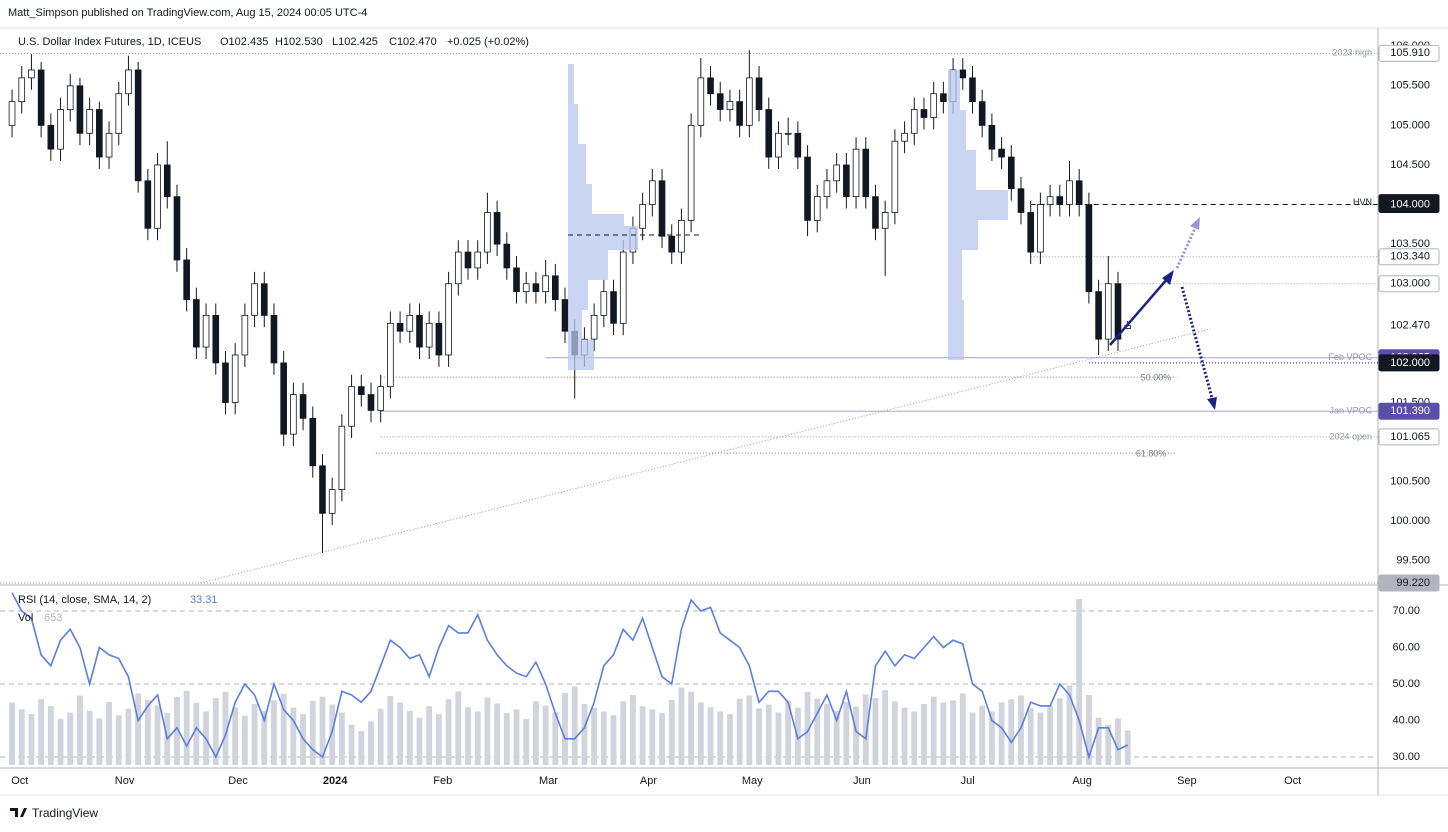  I want to click on fib-label: 50.00%, so click(1156, 378).